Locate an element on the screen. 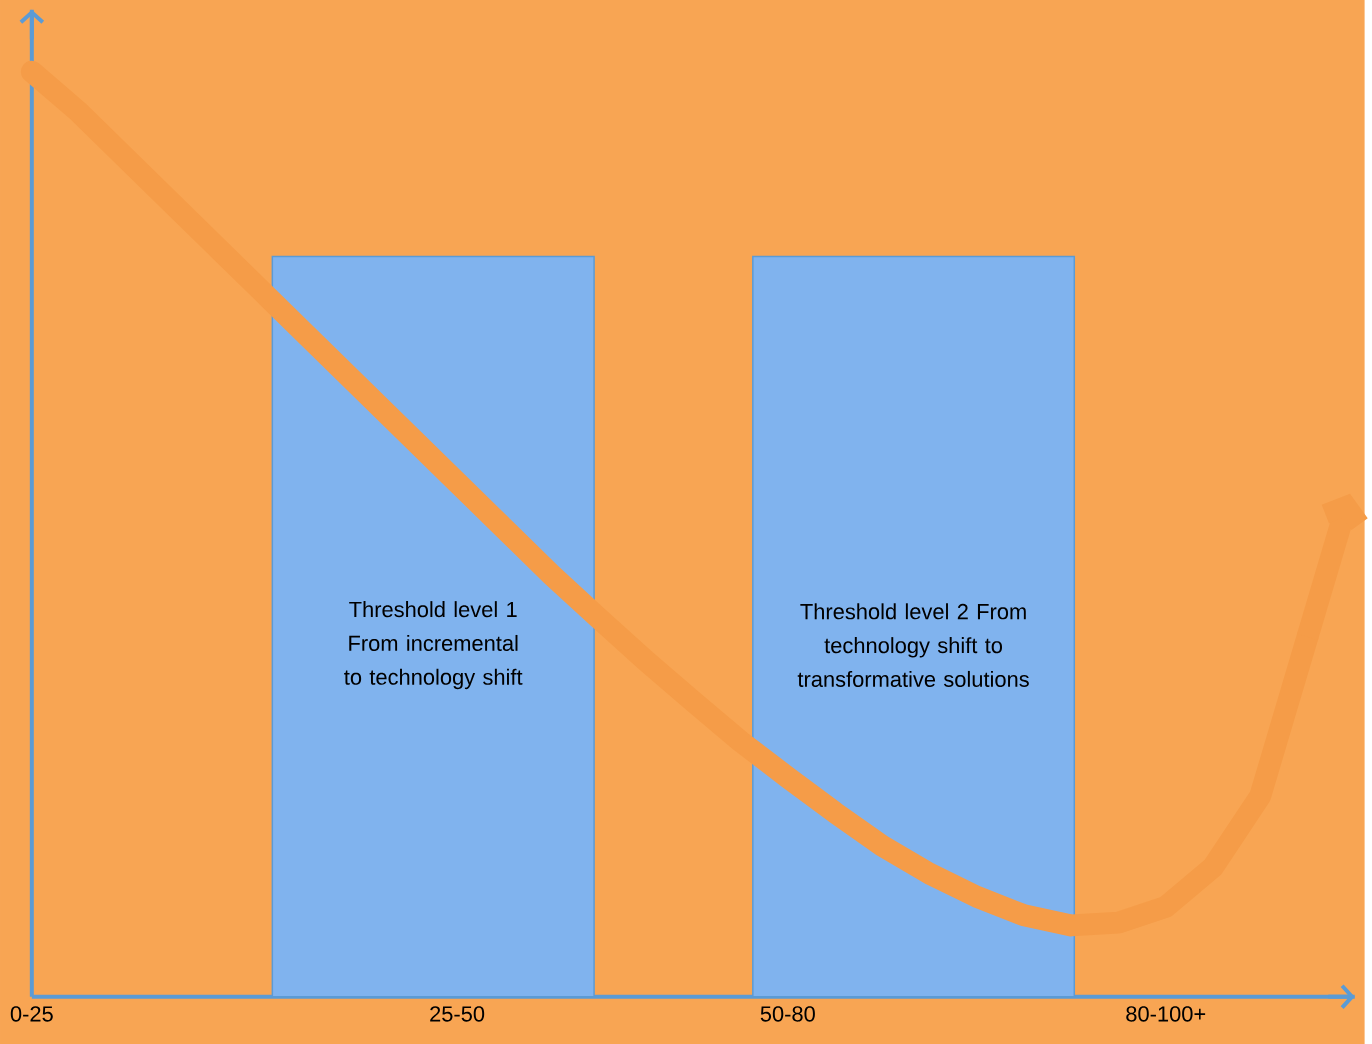 The width and height of the screenshot is (1372, 1044). x-tick-label: 0-25 is located at coordinates (31, 1013).